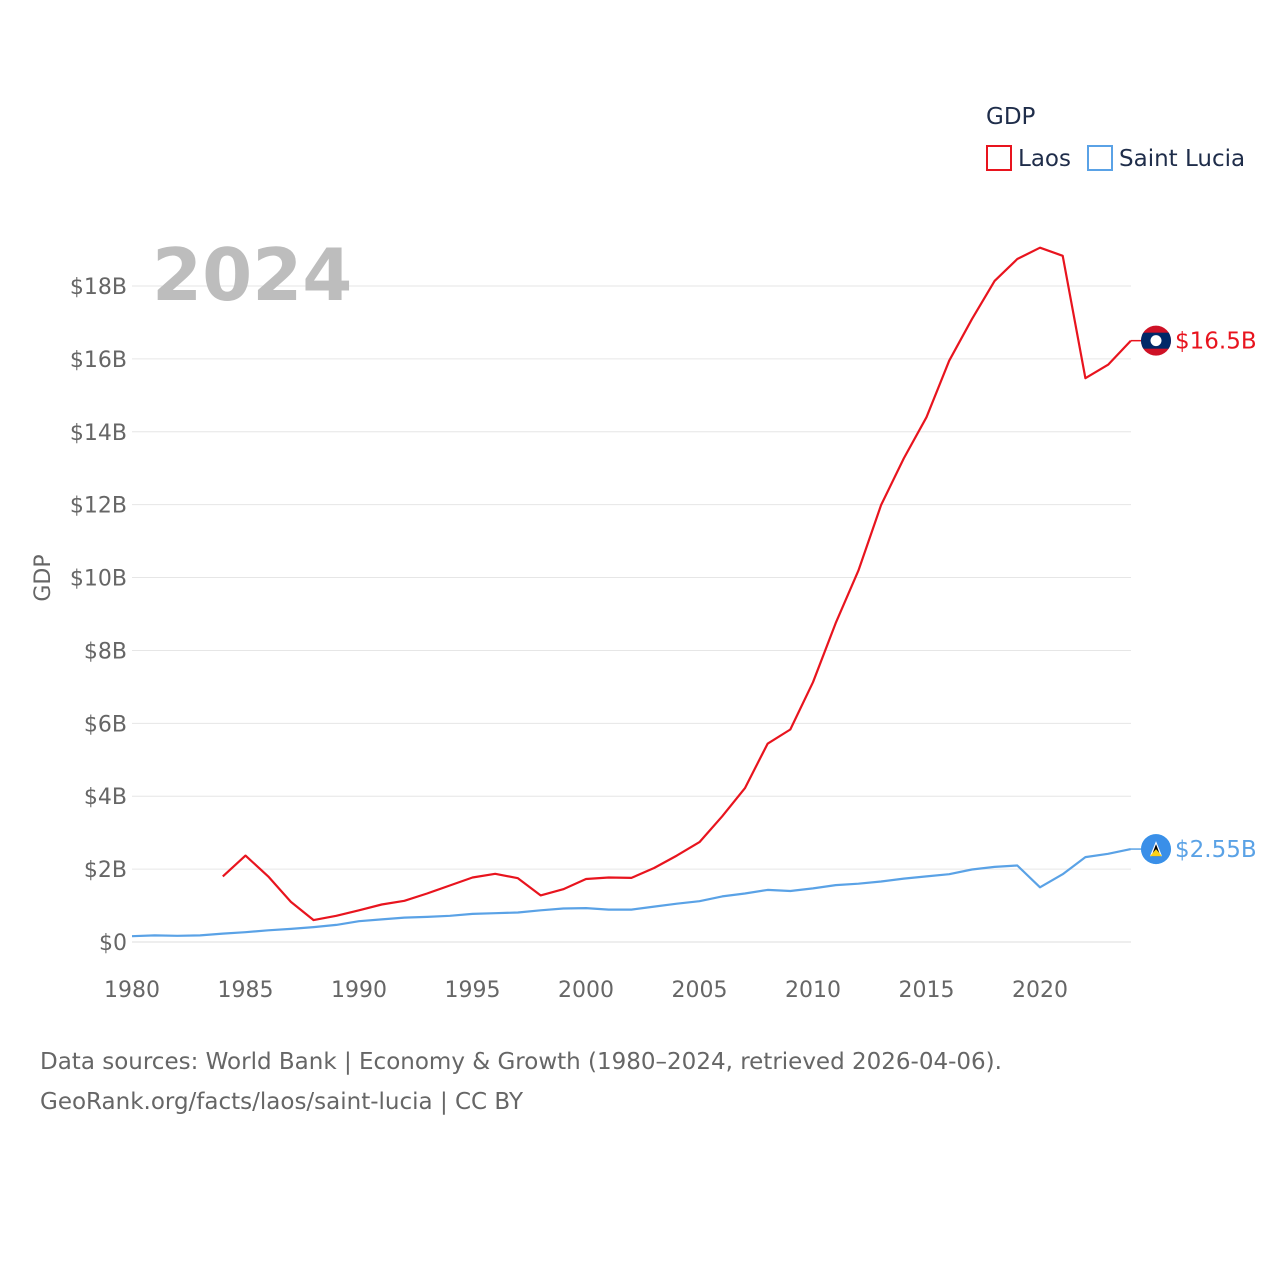 This screenshot has width=1280, height=1280. I want to click on series-line-saint-lucia, so click(631, 893).